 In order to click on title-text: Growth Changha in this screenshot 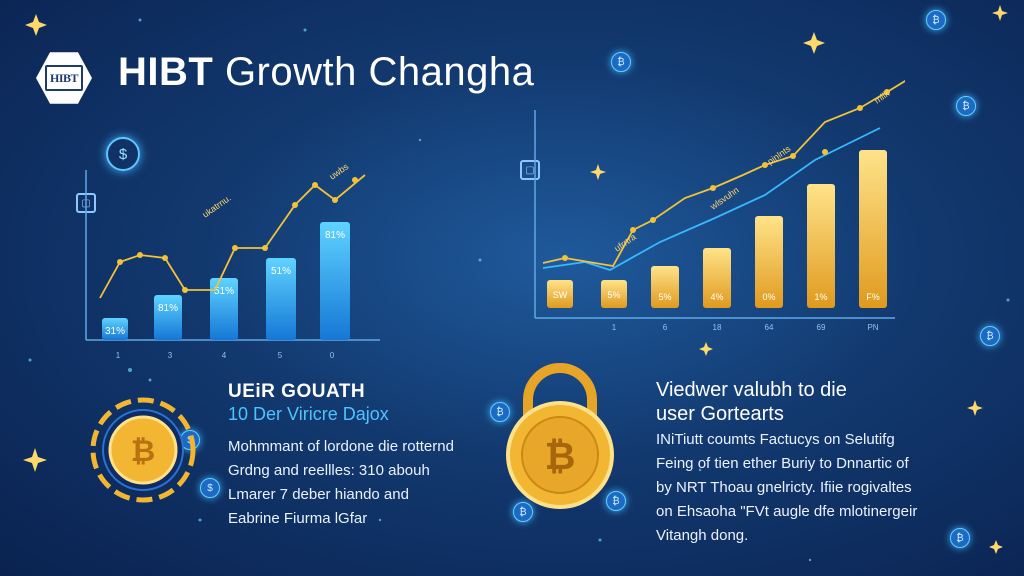, I will do `click(374, 72)`.